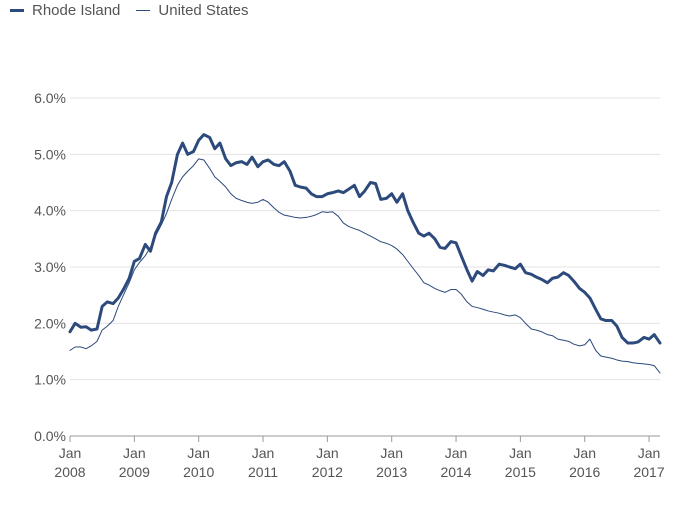  What do you see at coordinates (69, 472) in the screenshot?
I see `x-tick-label-year: 2008` at bounding box center [69, 472].